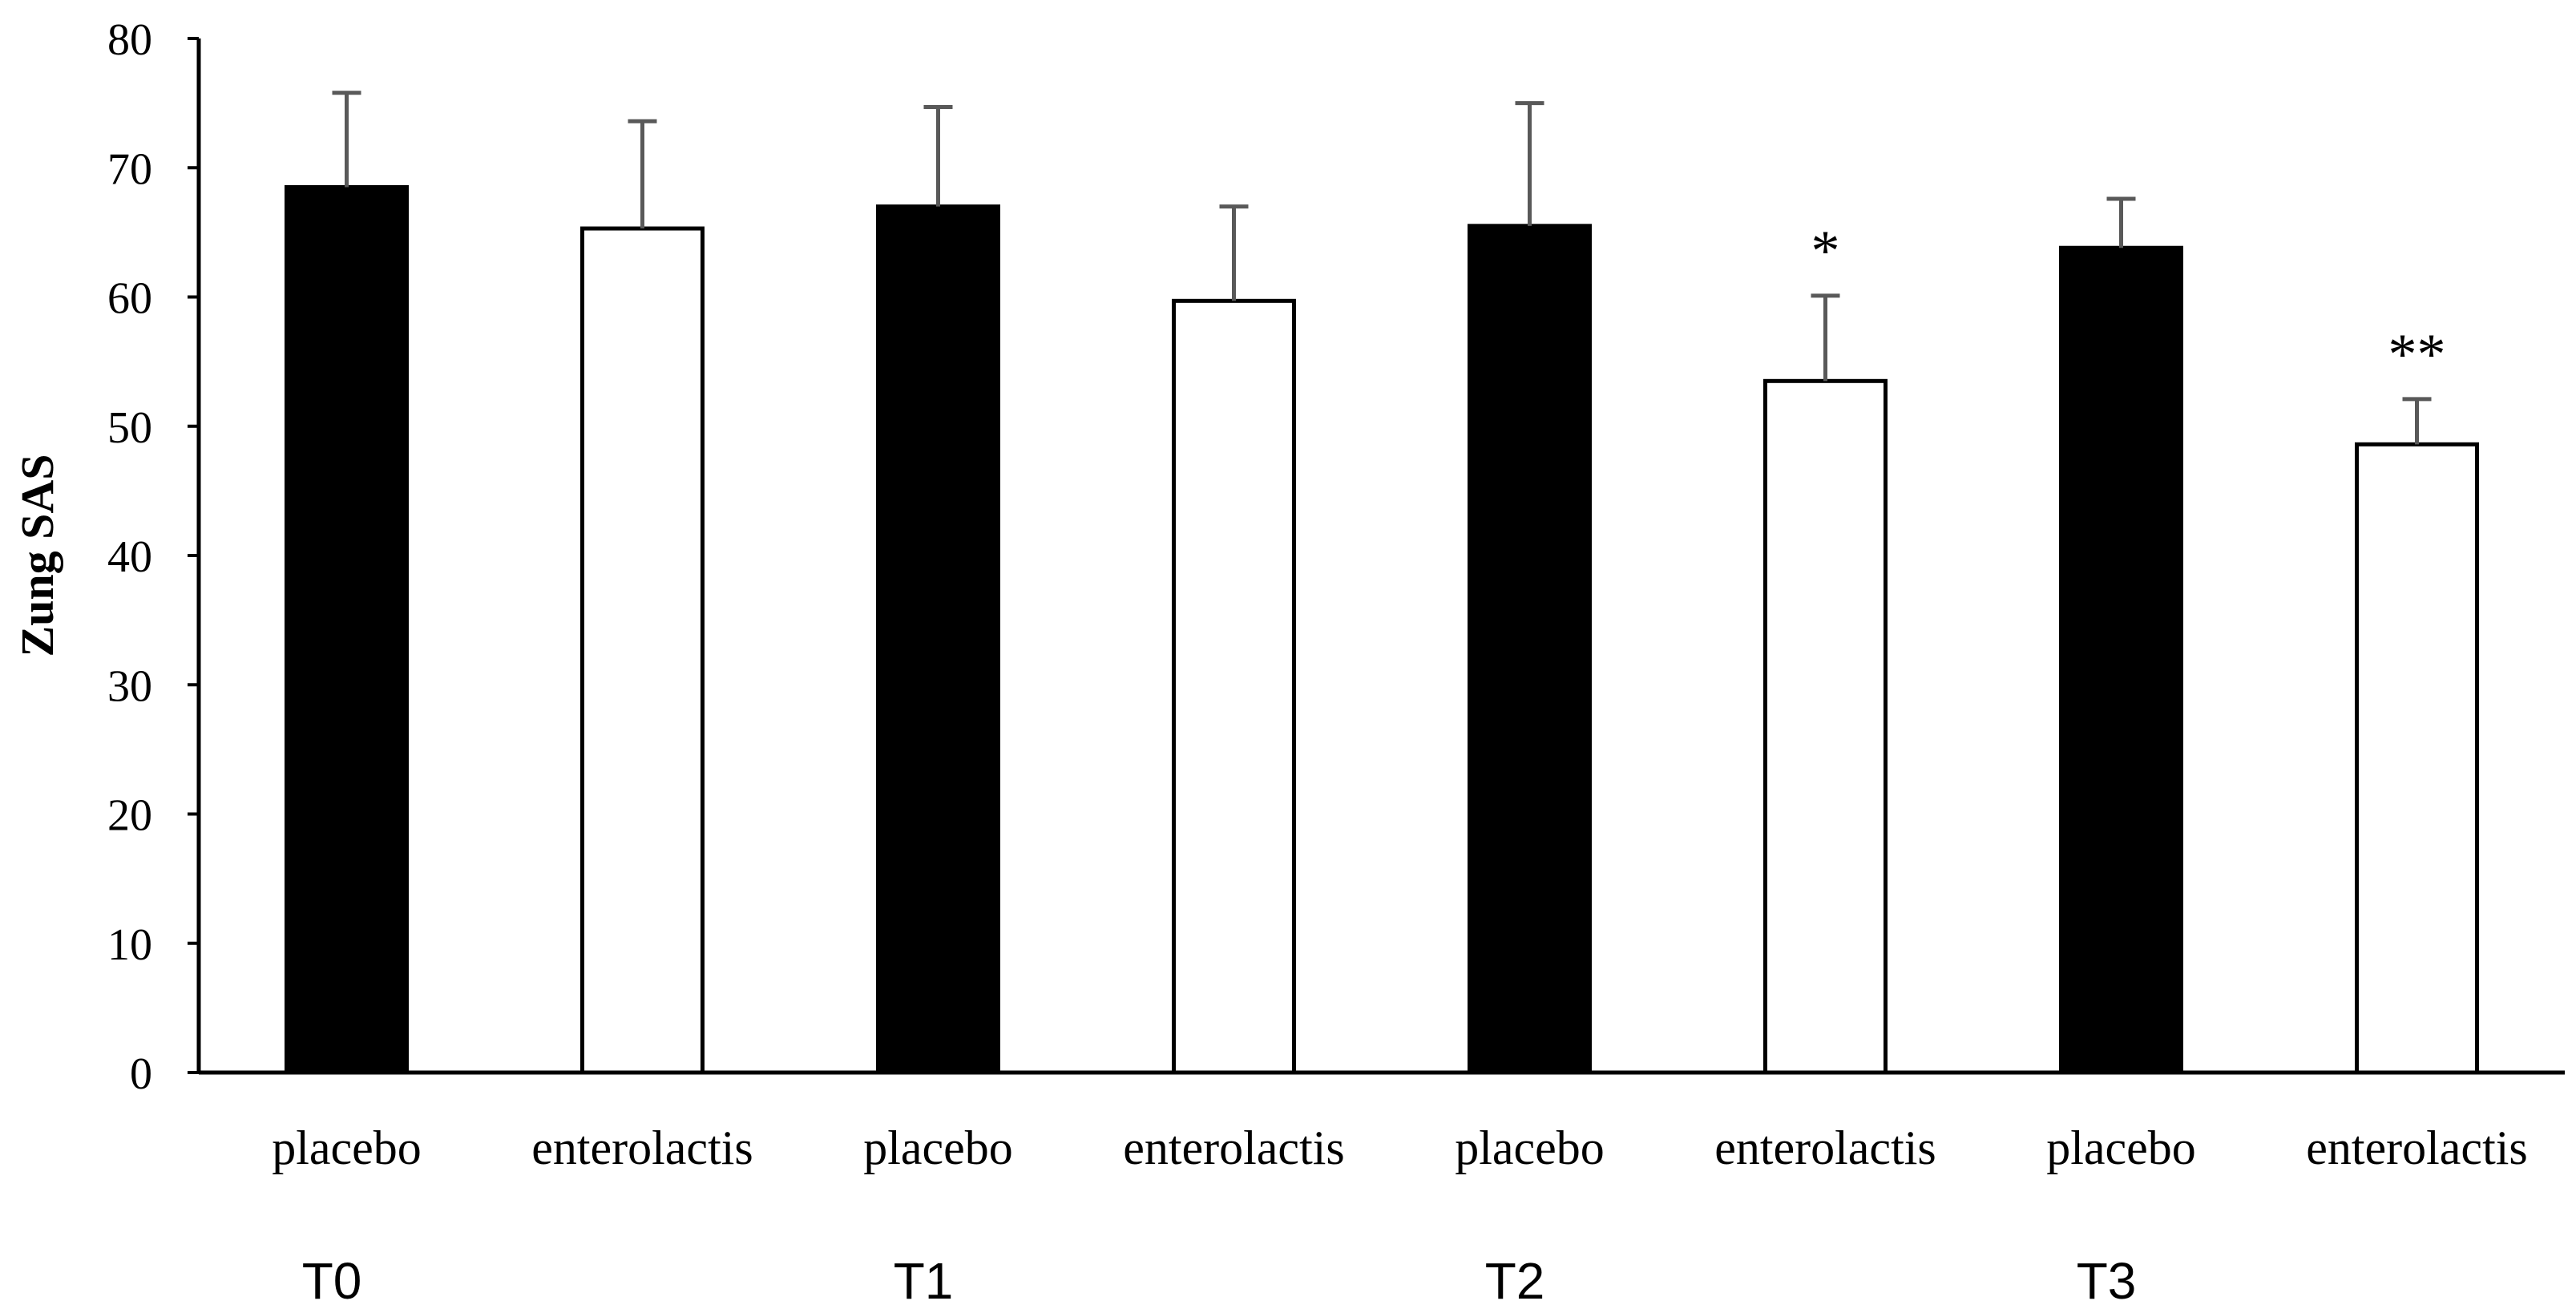 The width and height of the screenshot is (2576, 1309). What do you see at coordinates (1530, 649) in the screenshot?
I see `bar-placebo-t2` at bounding box center [1530, 649].